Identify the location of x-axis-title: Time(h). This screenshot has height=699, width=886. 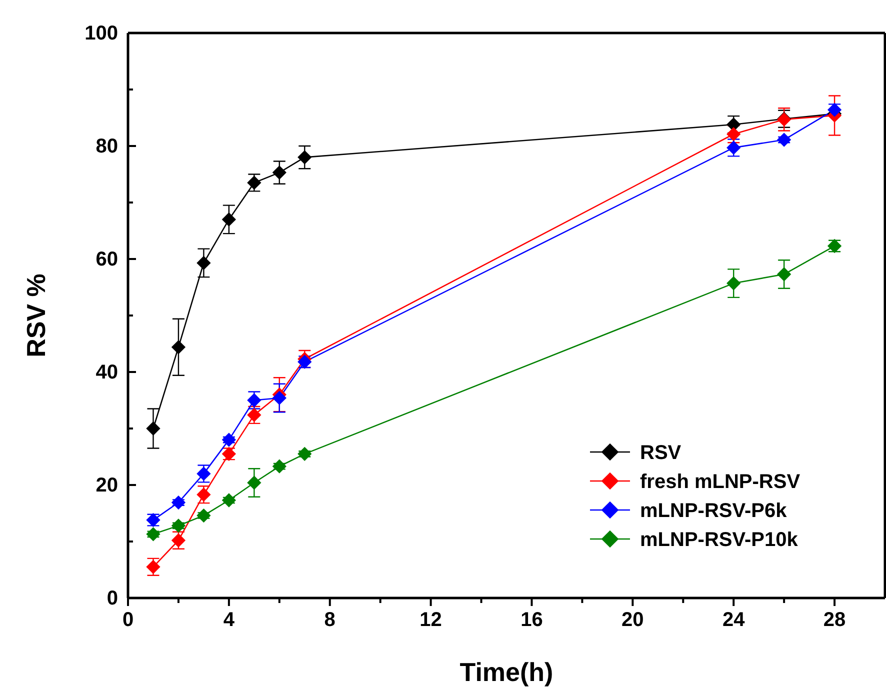
(507, 672).